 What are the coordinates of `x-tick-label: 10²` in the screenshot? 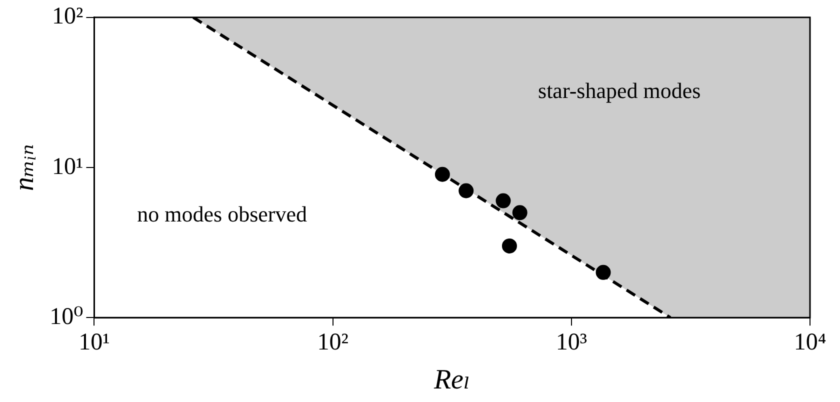 It's located at (332, 342).